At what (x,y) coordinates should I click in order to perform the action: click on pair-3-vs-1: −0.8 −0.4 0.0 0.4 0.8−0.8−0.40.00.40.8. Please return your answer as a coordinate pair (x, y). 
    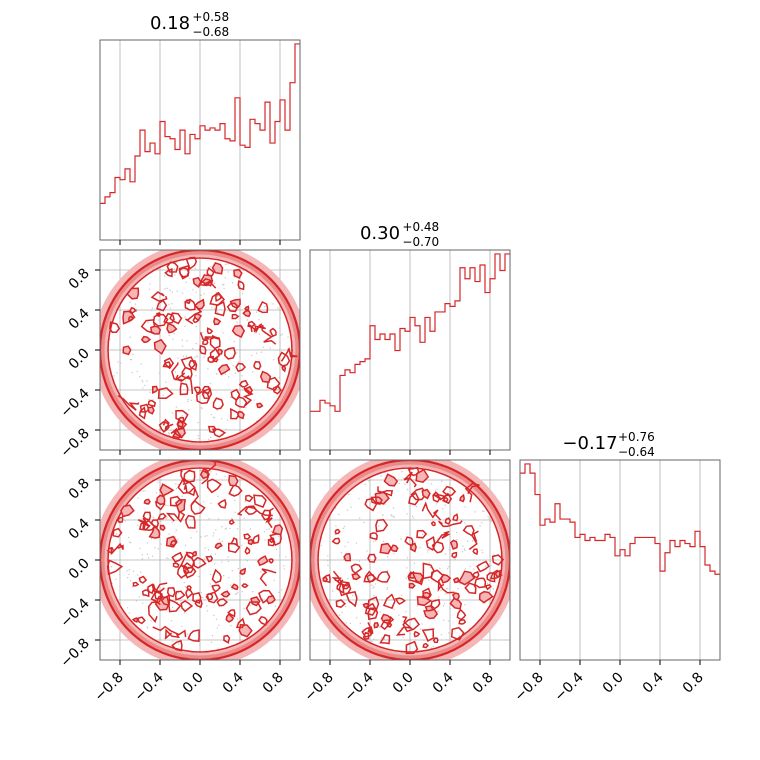
    Looking at the image, I should click on (179, 582).